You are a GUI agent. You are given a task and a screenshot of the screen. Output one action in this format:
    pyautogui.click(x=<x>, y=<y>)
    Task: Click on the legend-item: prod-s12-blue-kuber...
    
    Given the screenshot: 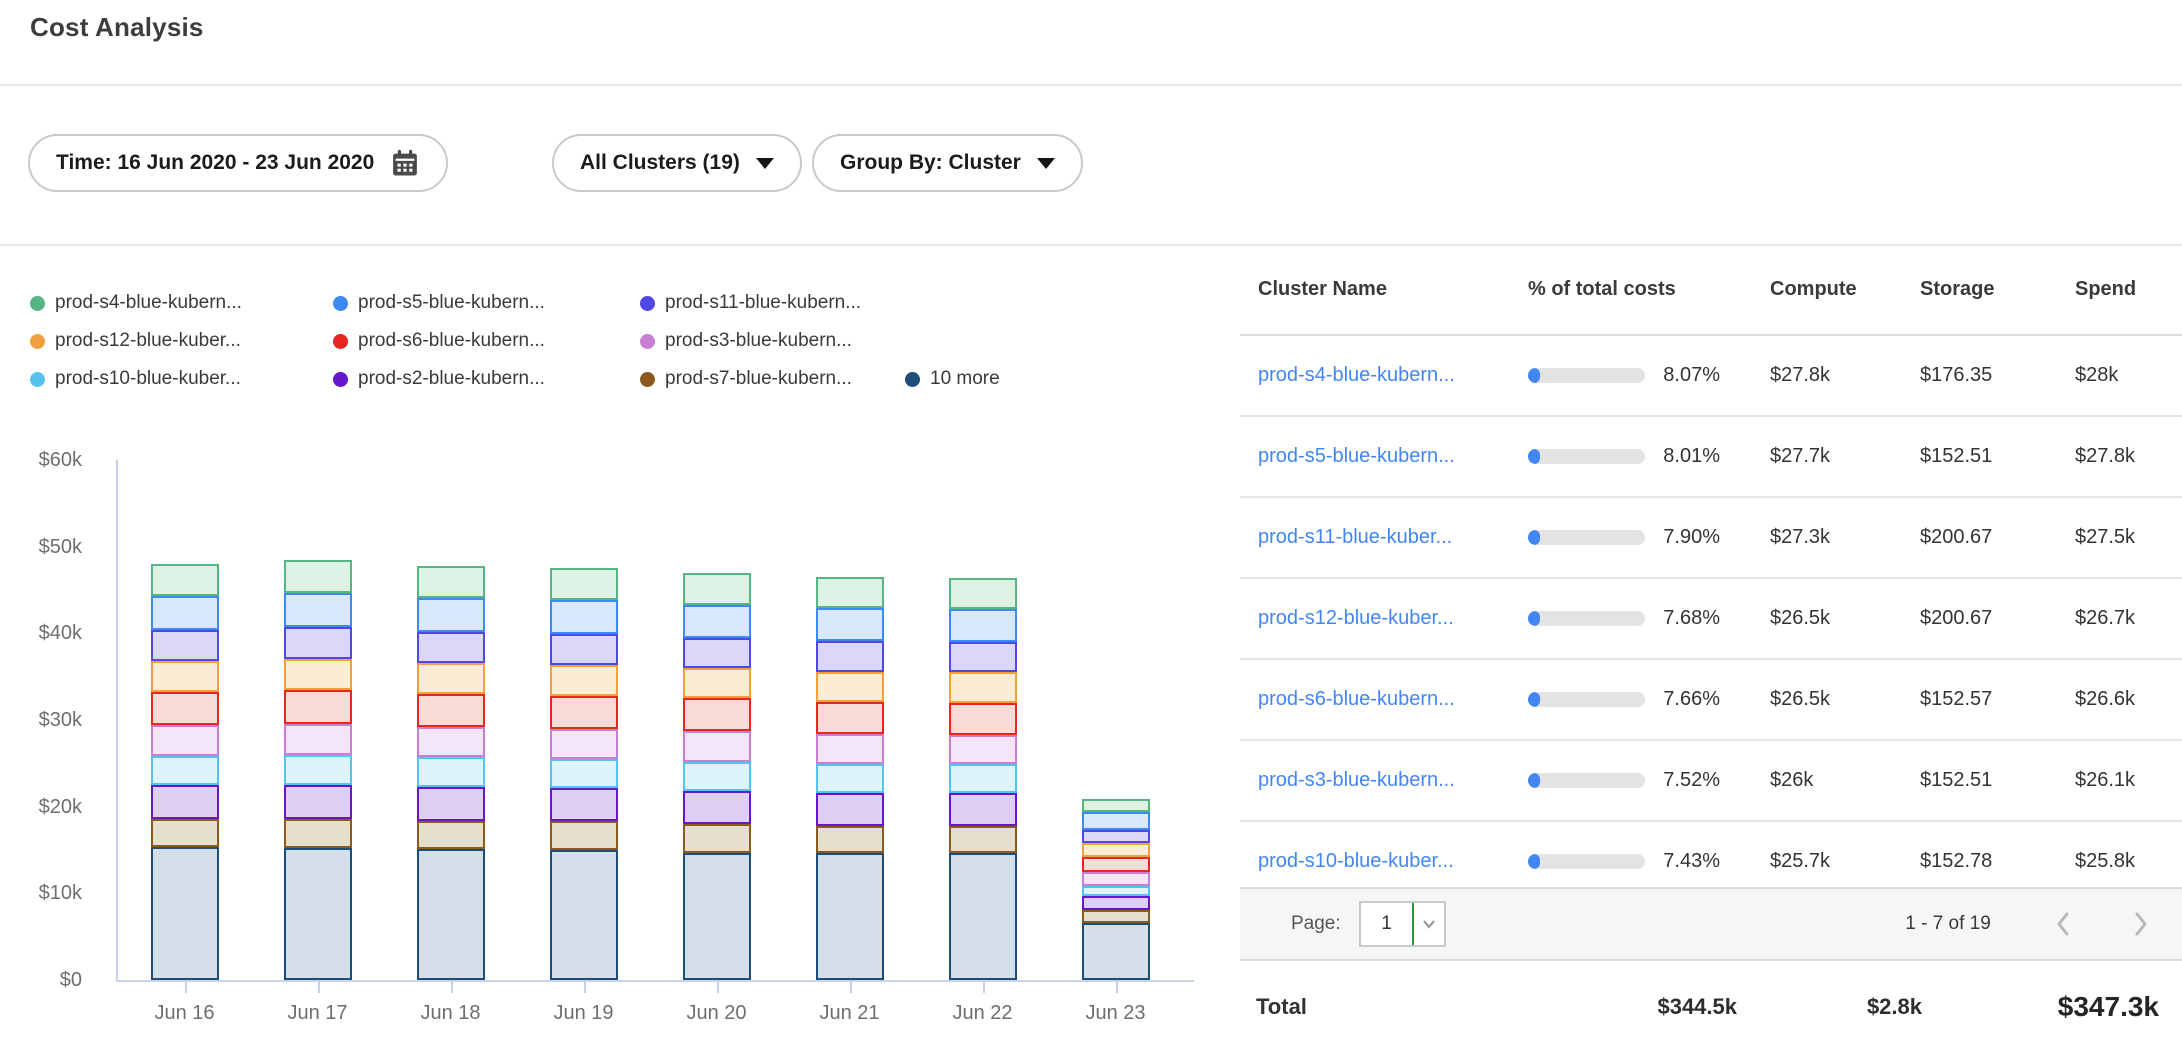 What is the action you would take?
    pyautogui.click(x=135, y=341)
    